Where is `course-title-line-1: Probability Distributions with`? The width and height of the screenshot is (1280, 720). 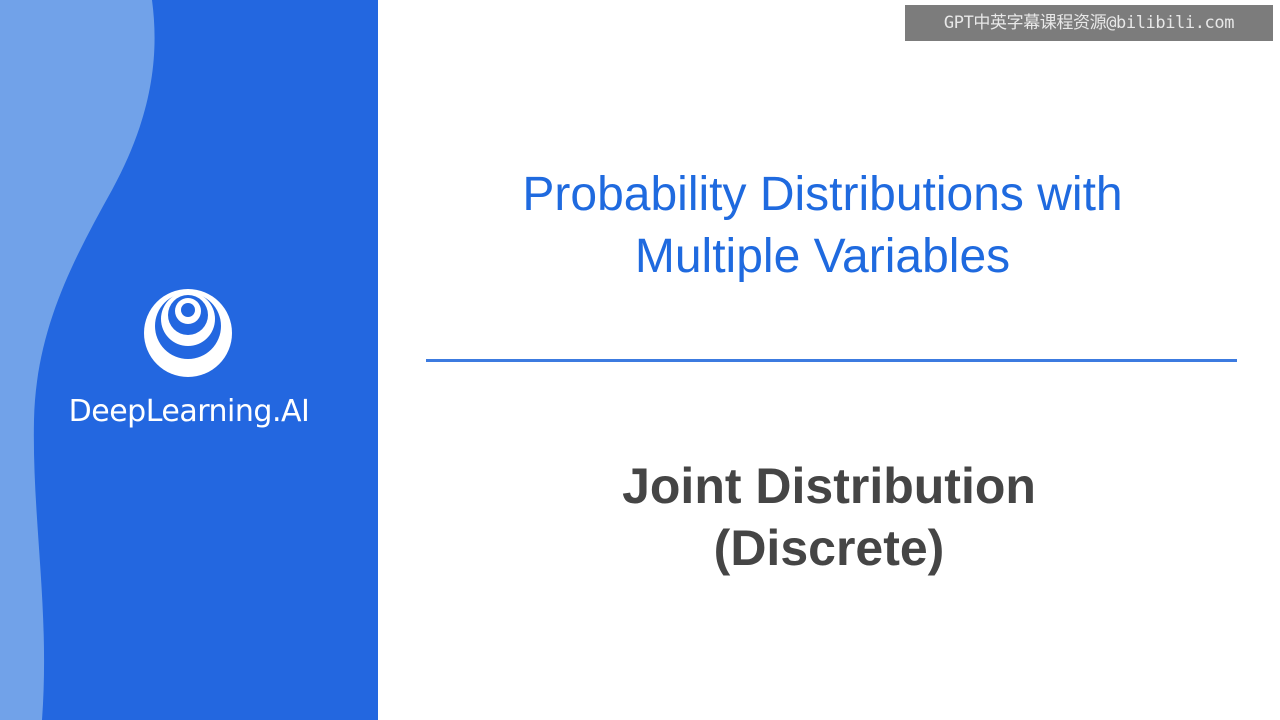 course-title-line-1: Probability Distributions with is located at coordinates (822, 194).